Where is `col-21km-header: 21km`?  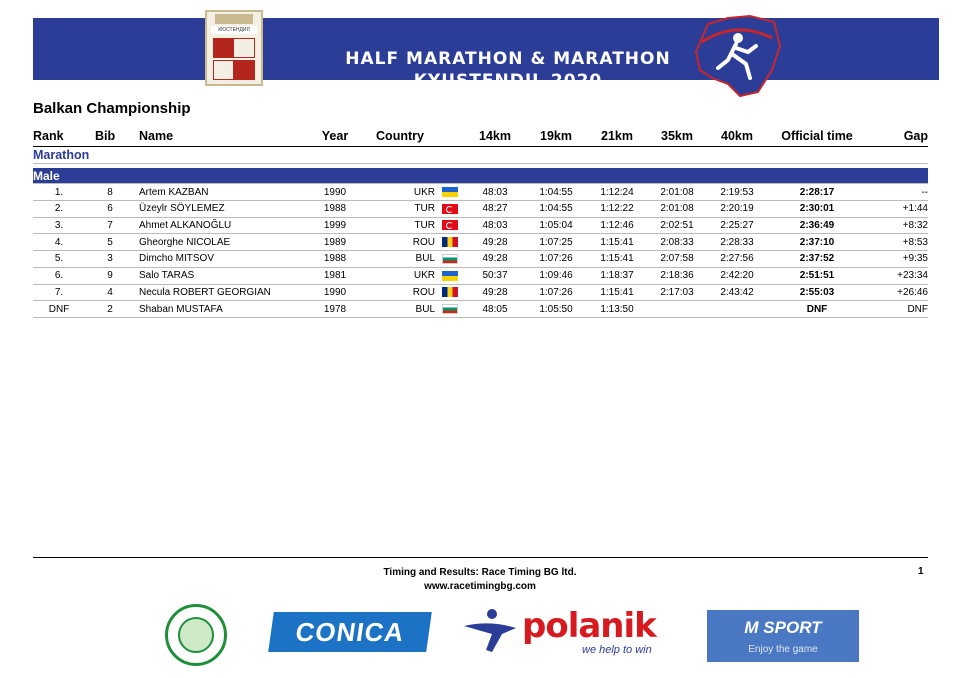 col-21km-header: 21km is located at coordinates (617, 136).